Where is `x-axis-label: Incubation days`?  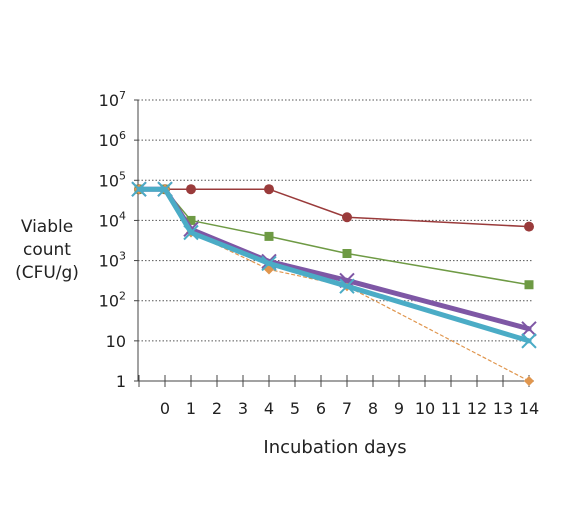
x-axis-label: Incubation days is located at coordinates (335, 447).